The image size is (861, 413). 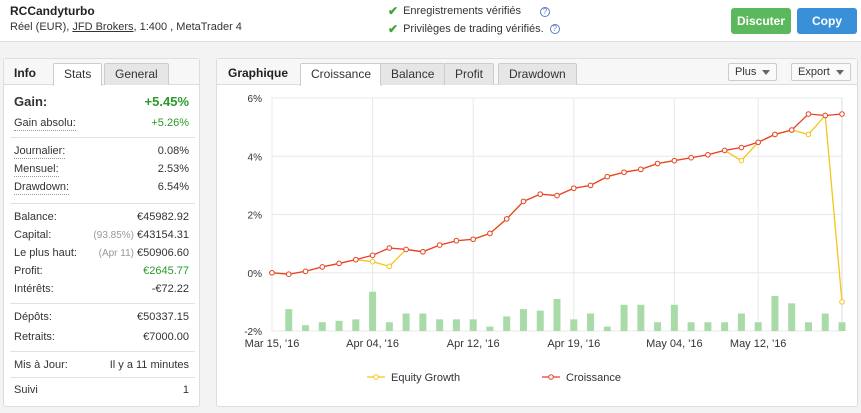 I want to click on copy-button: Copy, so click(x=827, y=21).